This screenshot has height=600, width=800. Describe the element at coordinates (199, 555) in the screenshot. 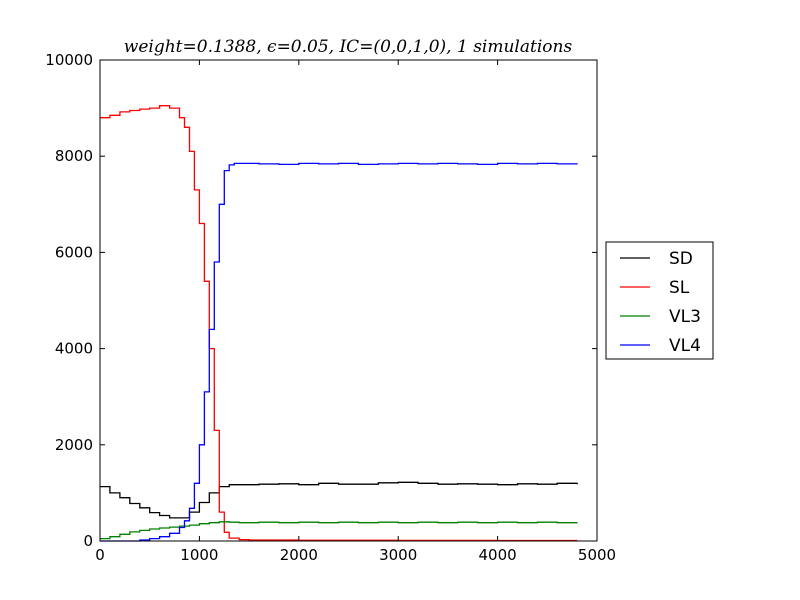

I see `x-tick-label: 1000` at that location.